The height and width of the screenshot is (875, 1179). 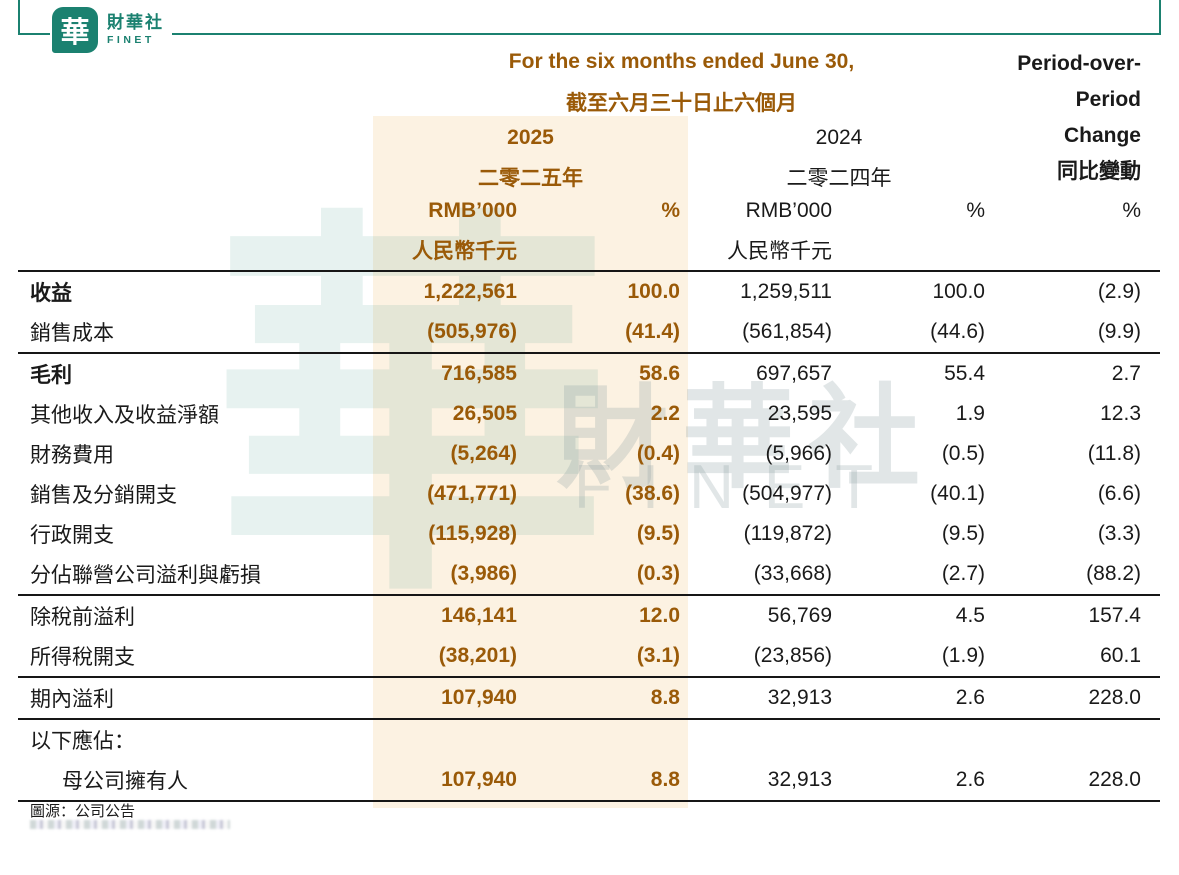 I want to click on value-2025: (505,976), so click(x=472, y=331).